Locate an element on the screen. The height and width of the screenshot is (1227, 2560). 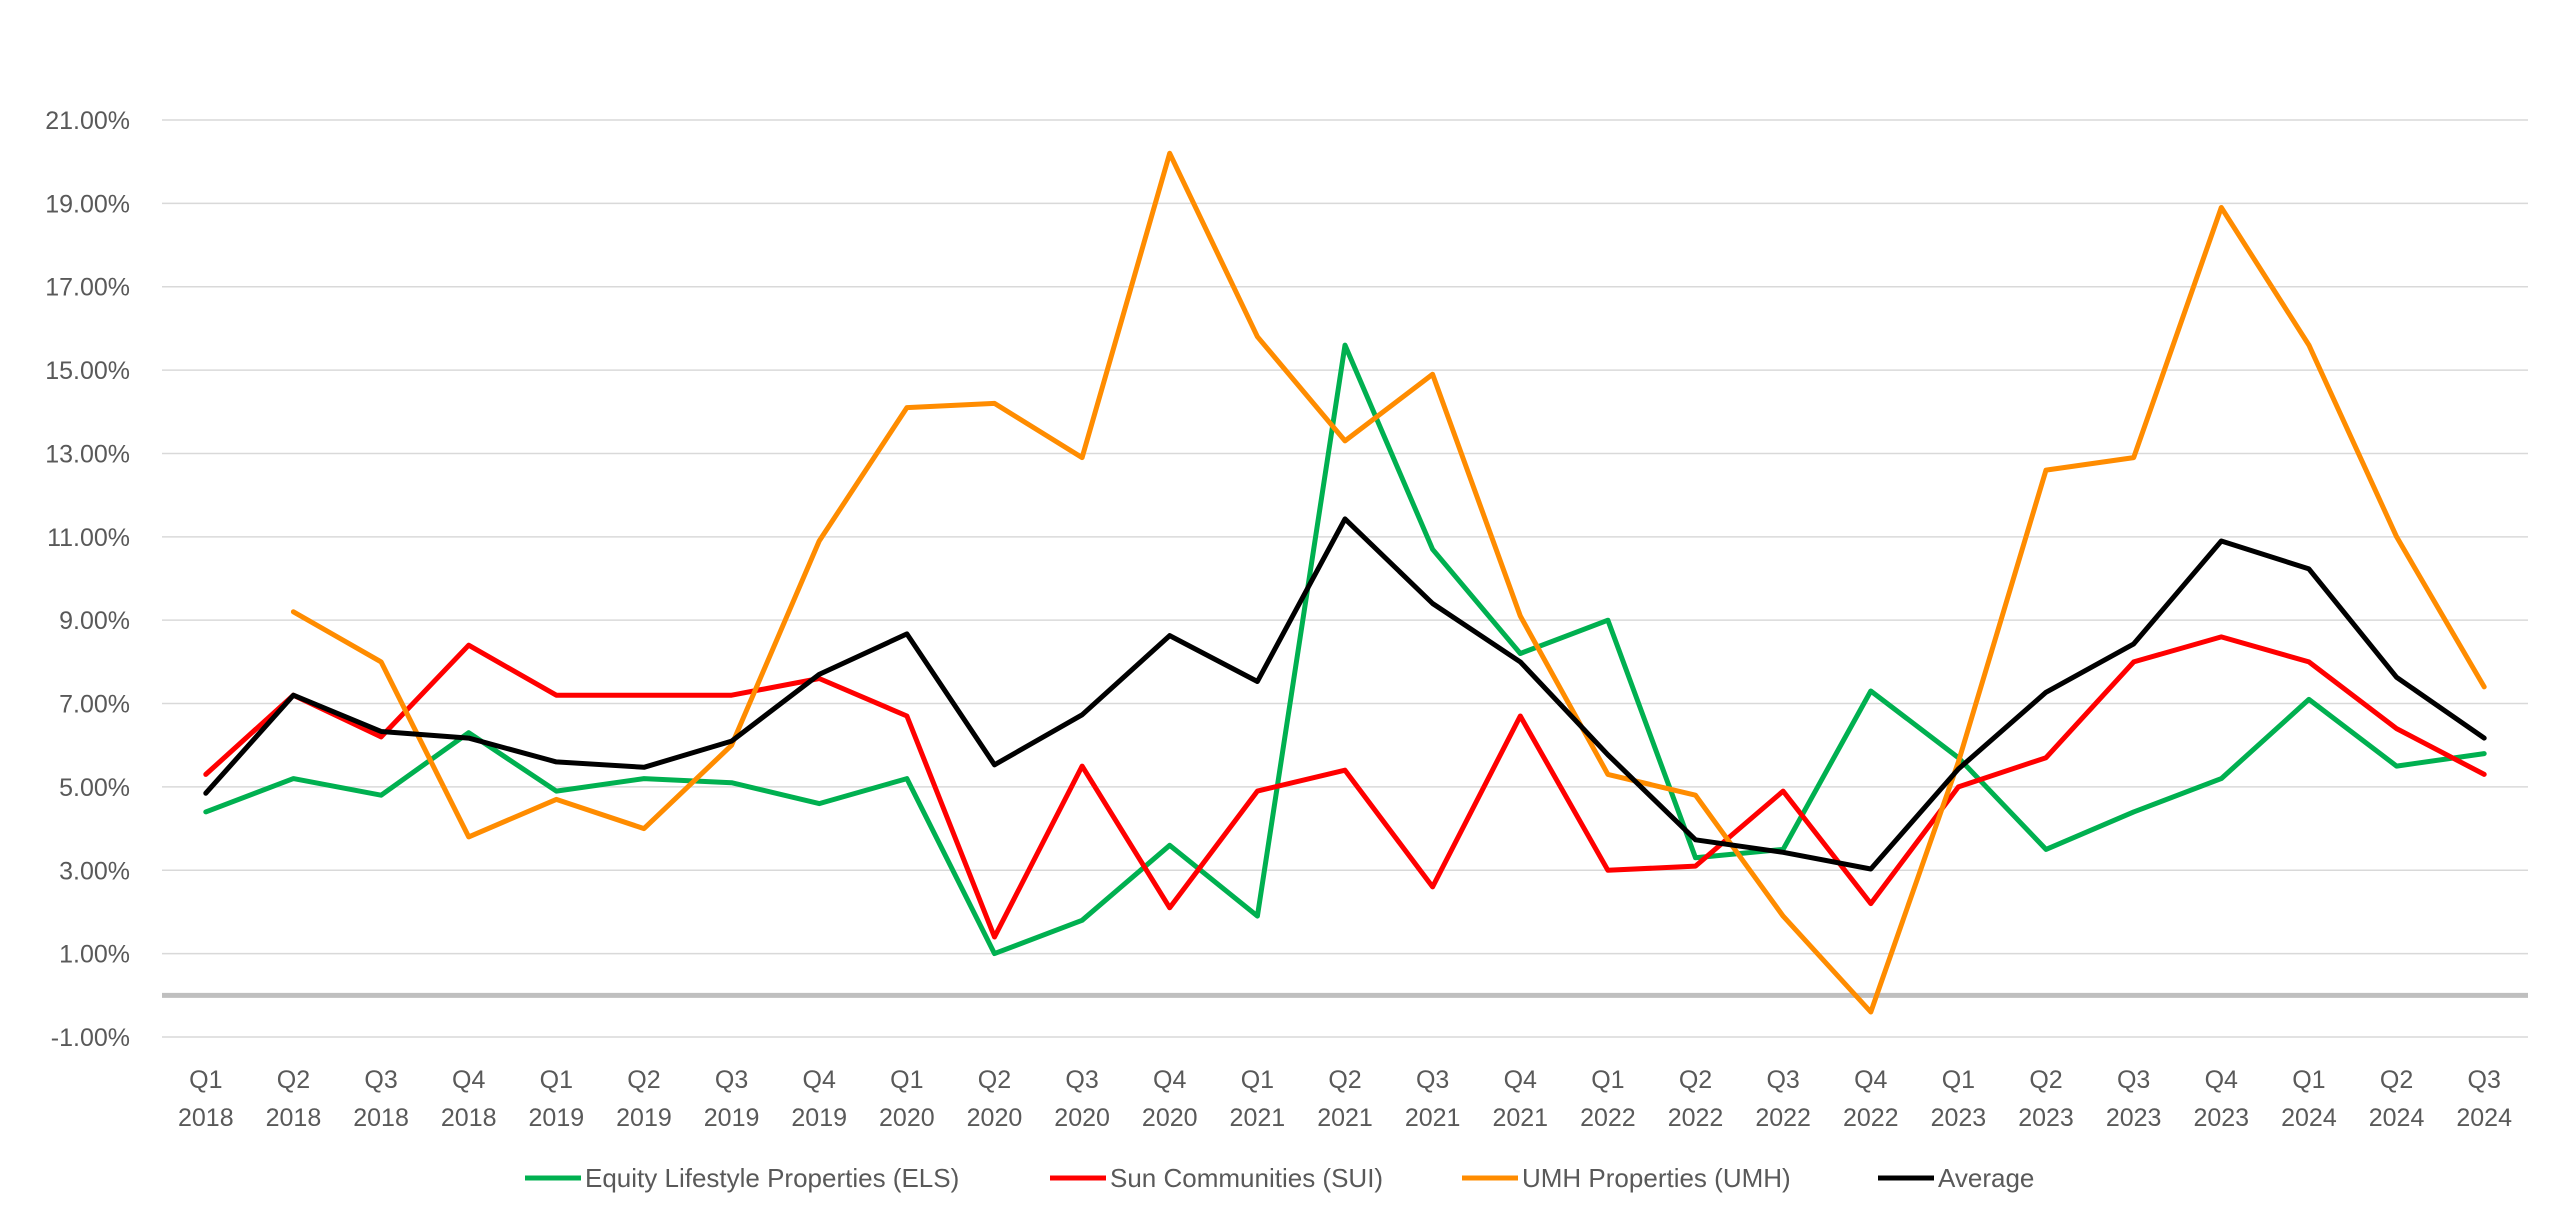
y-tick-label: 1.00% is located at coordinates (94, 955).